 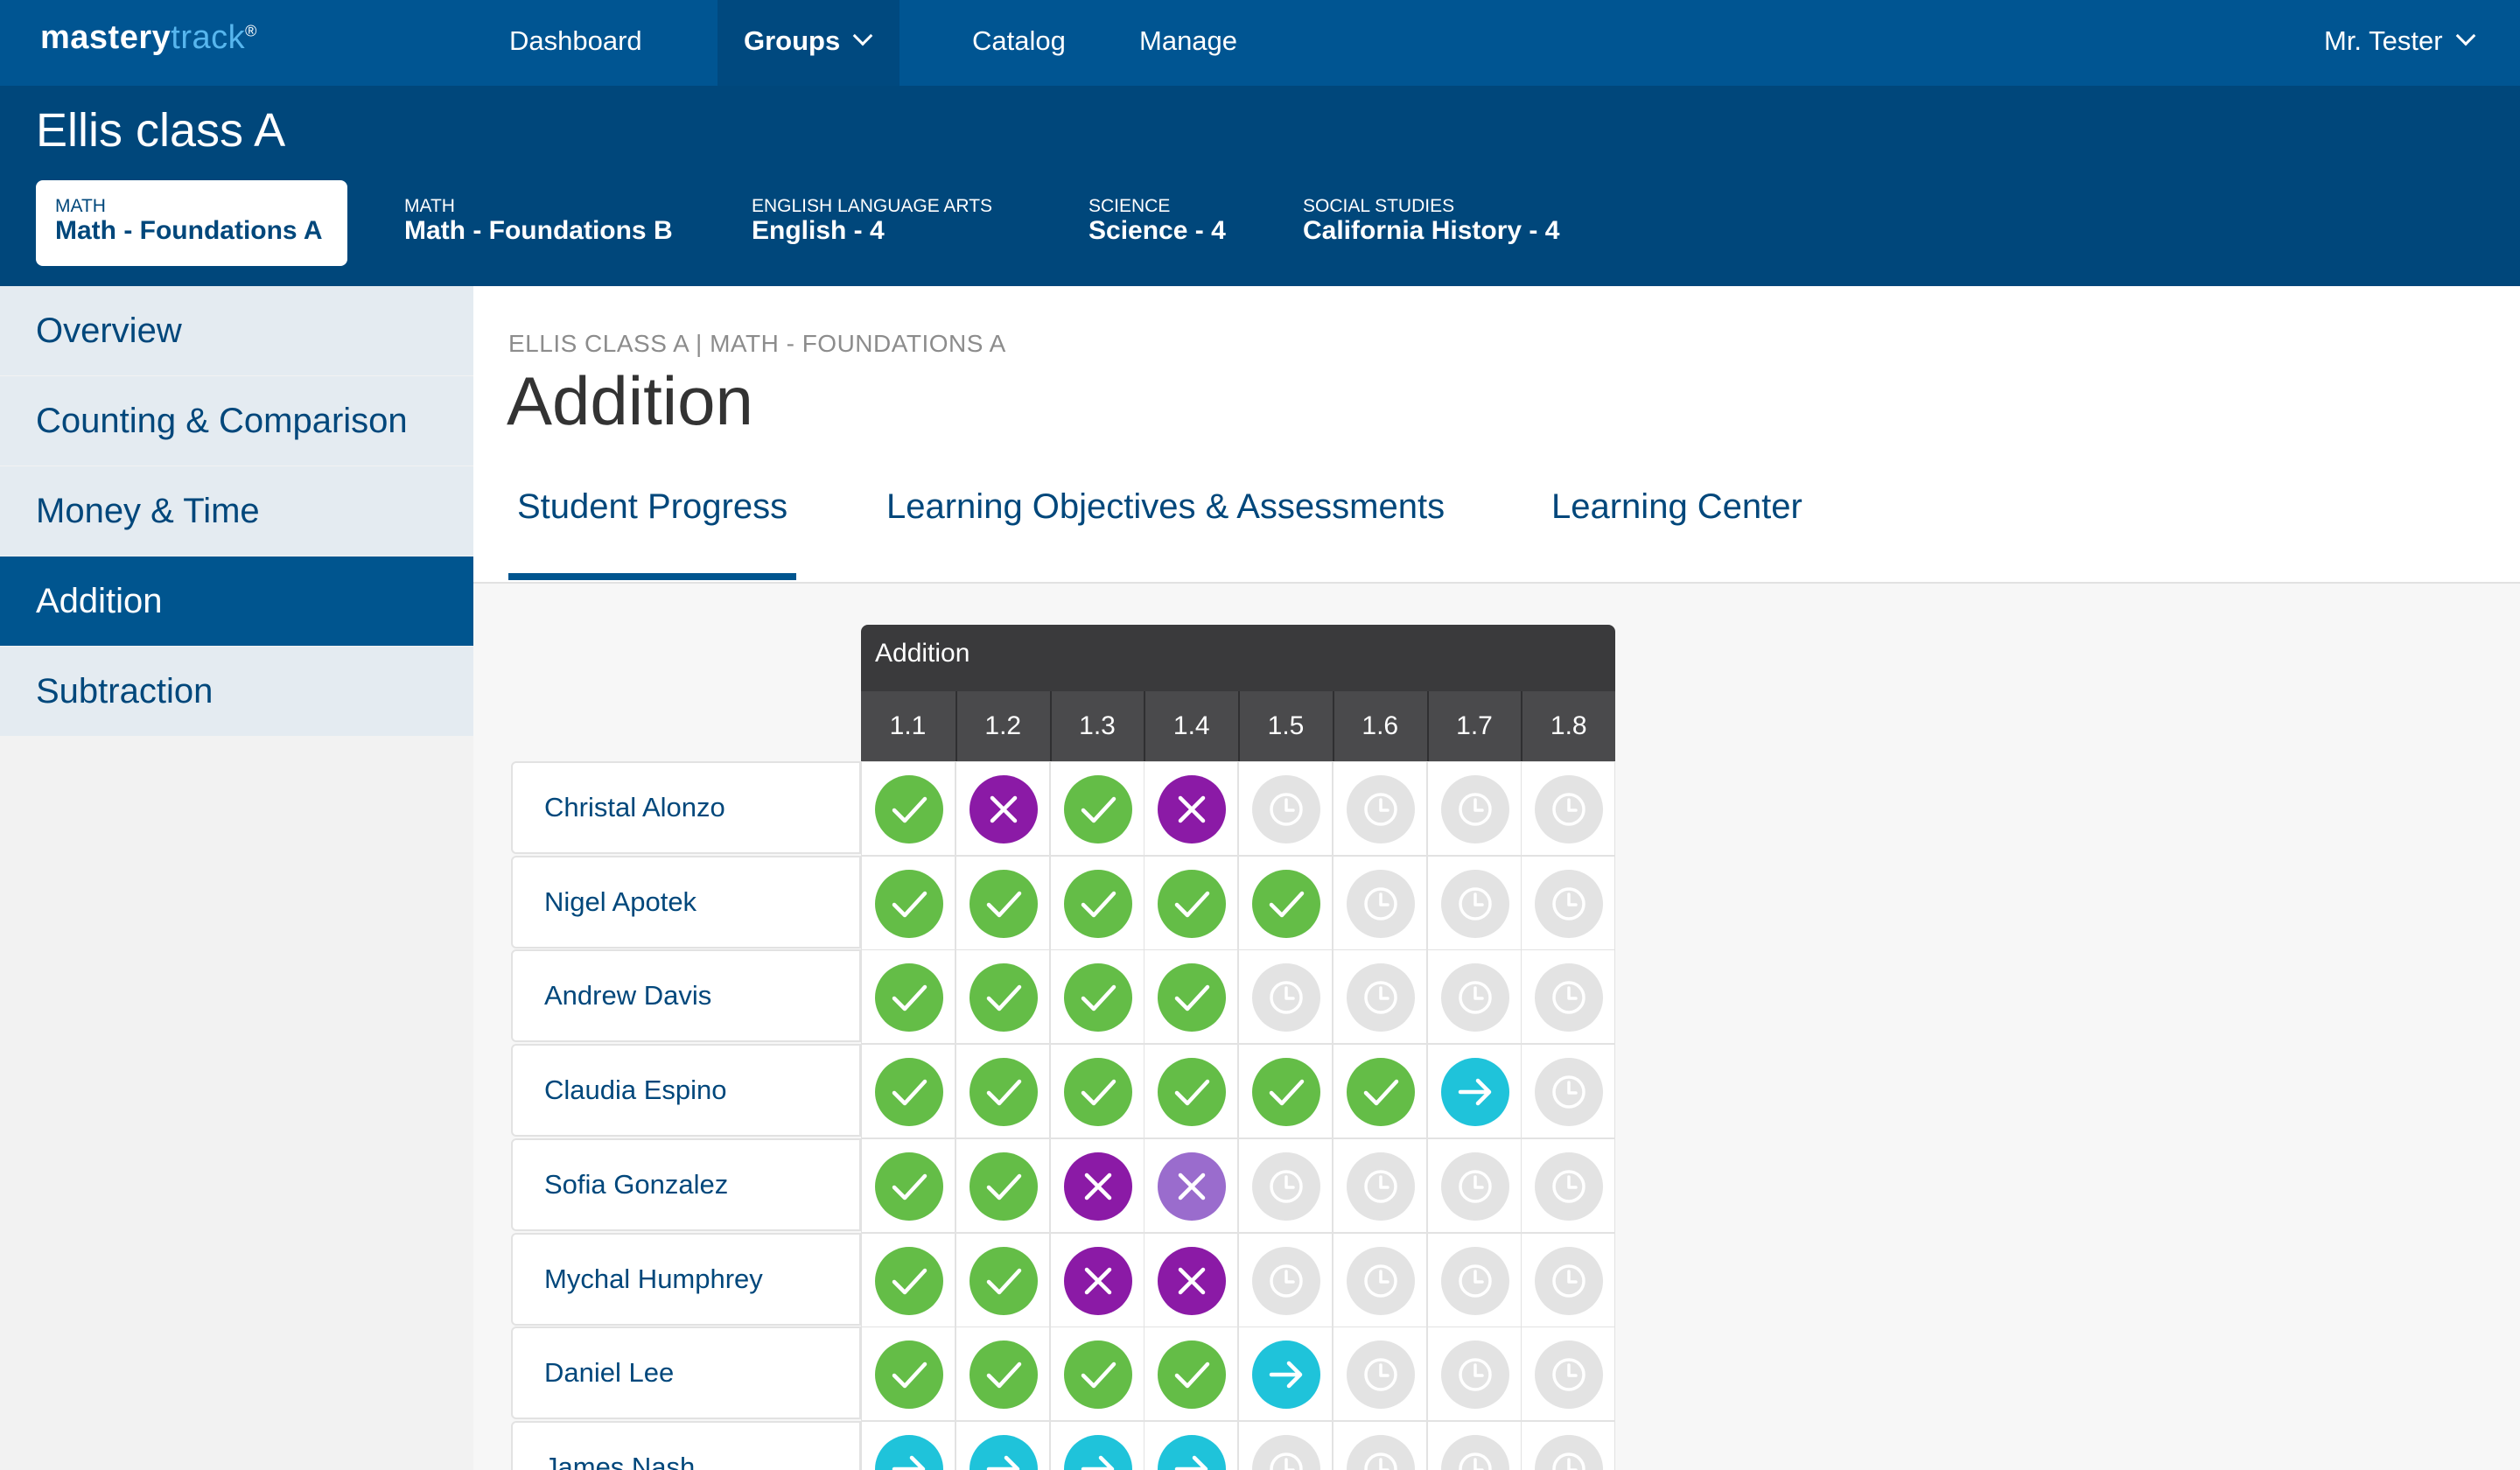 What do you see at coordinates (236, 421) in the screenshot?
I see `sidebar-item-counting-comparison: Counting & Comparison` at bounding box center [236, 421].